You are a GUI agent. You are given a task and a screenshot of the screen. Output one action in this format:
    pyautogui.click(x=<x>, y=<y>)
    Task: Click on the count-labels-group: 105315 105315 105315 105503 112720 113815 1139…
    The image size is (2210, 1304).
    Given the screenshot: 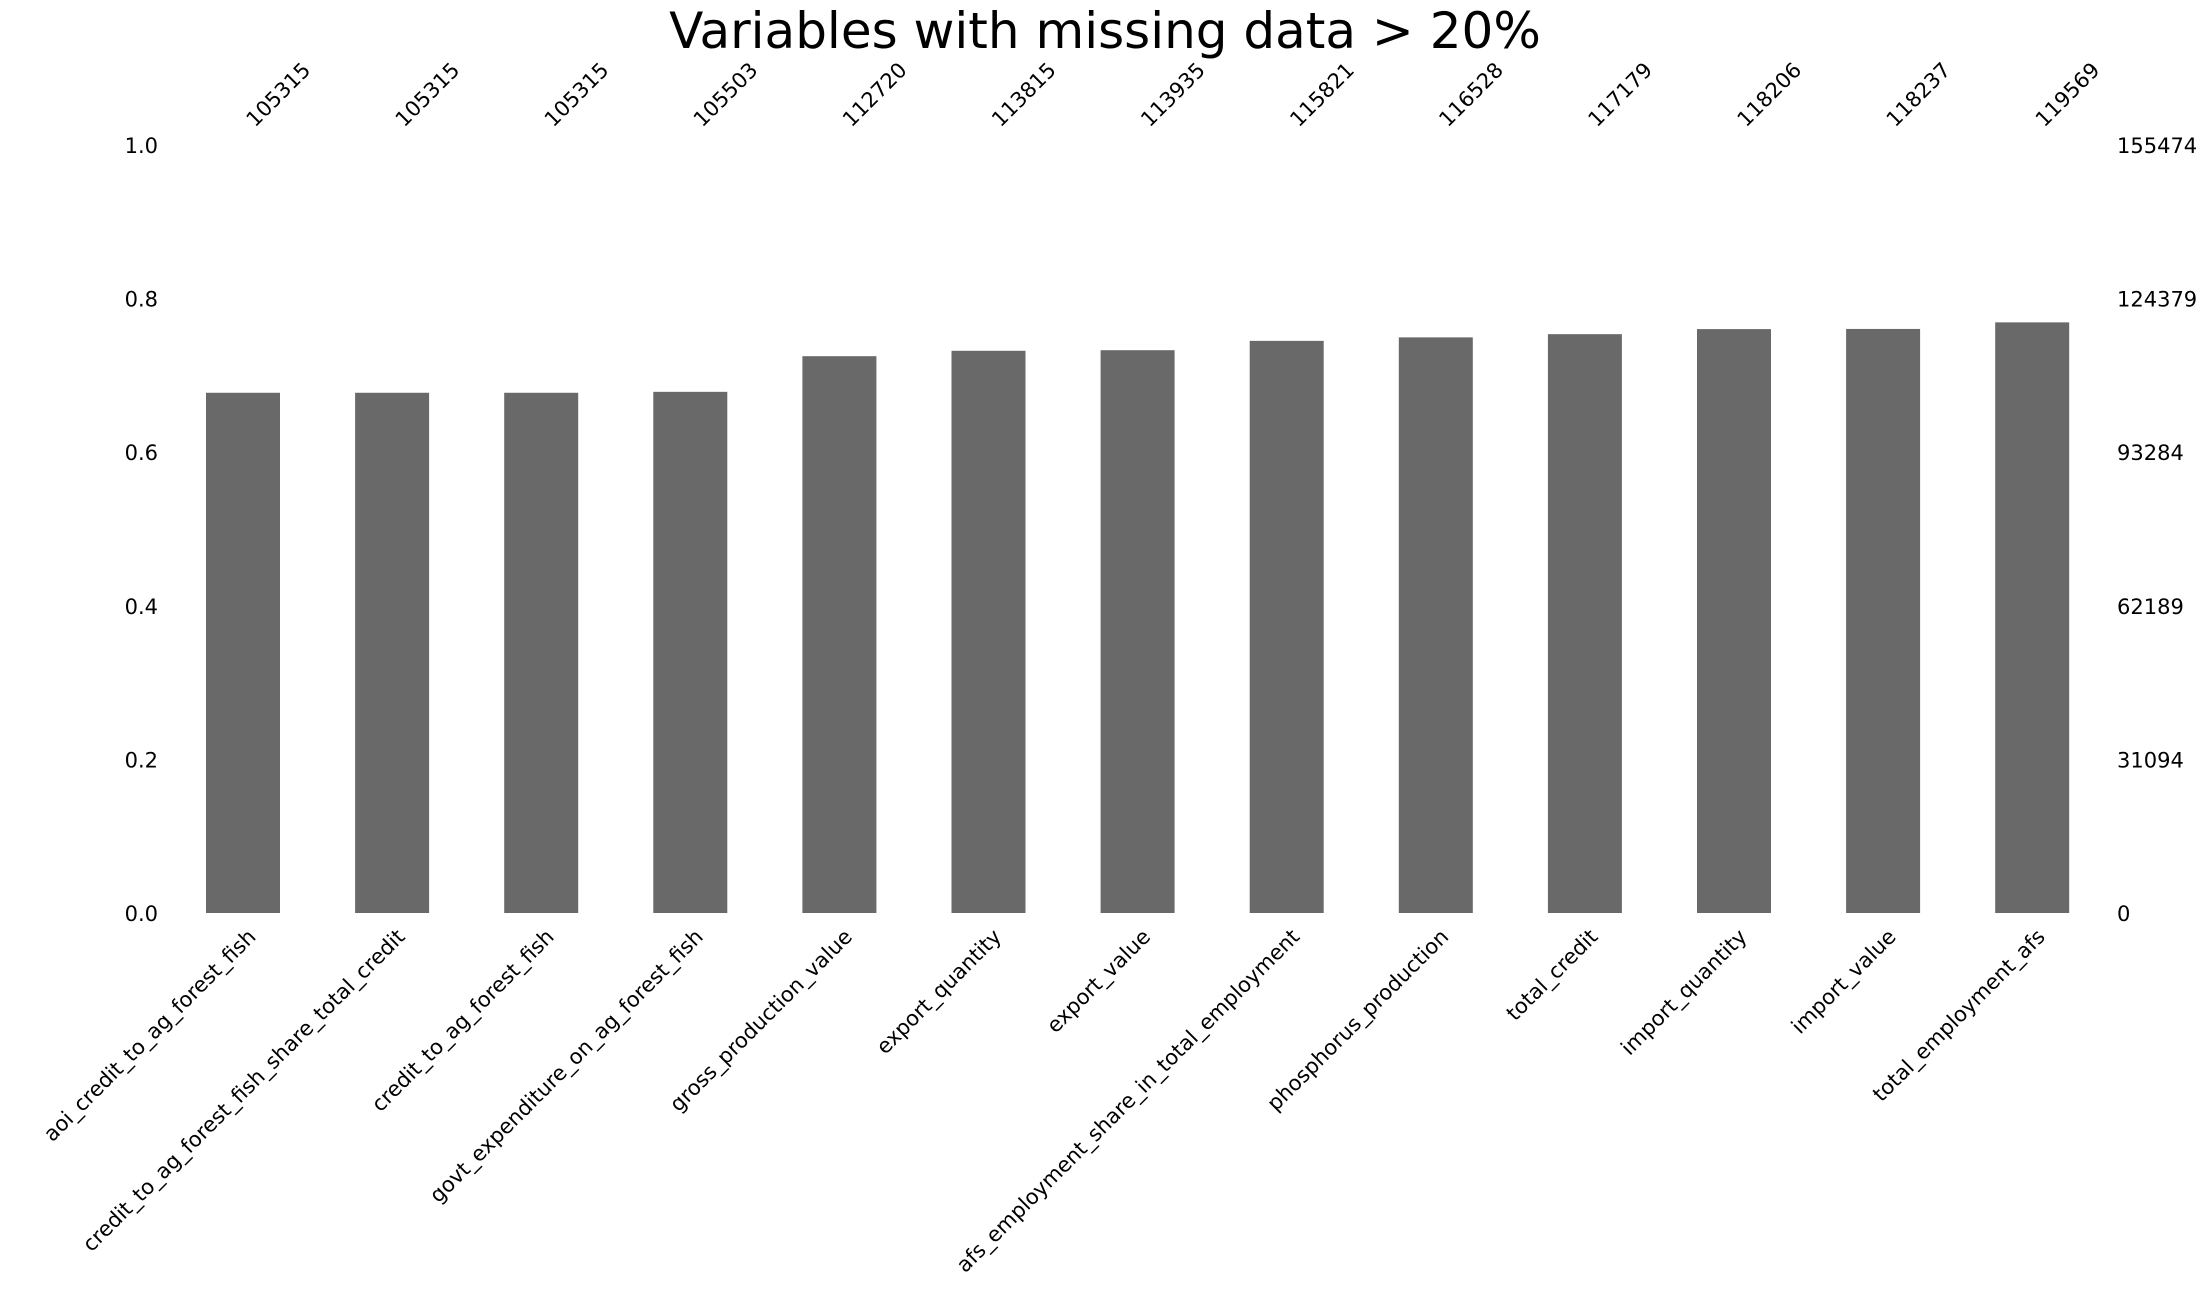 What is the action you would take?
    pyautogui.click(x=1173, y=95)
    